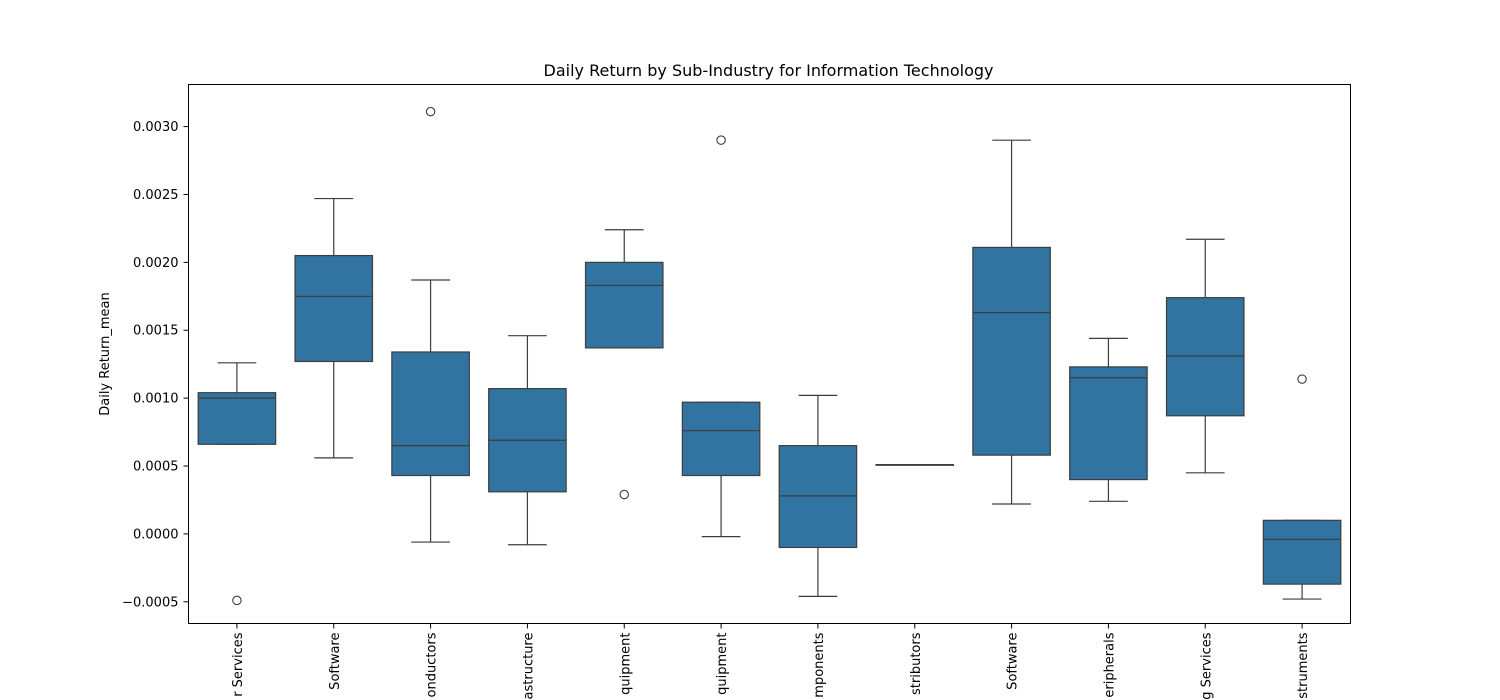 Image resolution: width=1500 pixels, height=700 pixels. Describe the element at coordinates (156, 534) in the screenshot. I see `y-tick-label: 0.0000` at that location.